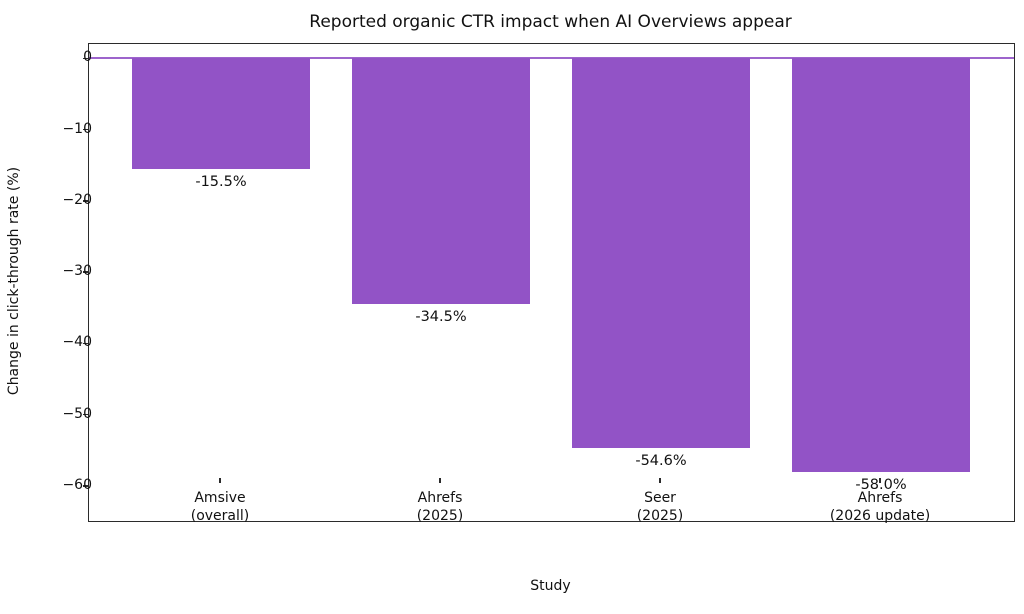 Image resolution: width=1024 pixels, height=614 pixels. Describe the element at coordinates (440, 507) in the screenshot. I see `x-tick-label: Ahrefs (2025)` at that location.